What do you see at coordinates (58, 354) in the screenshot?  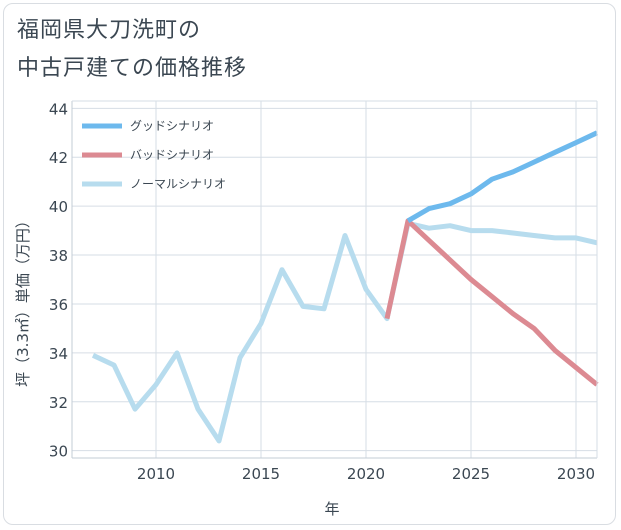 I see `y-tick-label: 34` at bounding box center [58, 354].